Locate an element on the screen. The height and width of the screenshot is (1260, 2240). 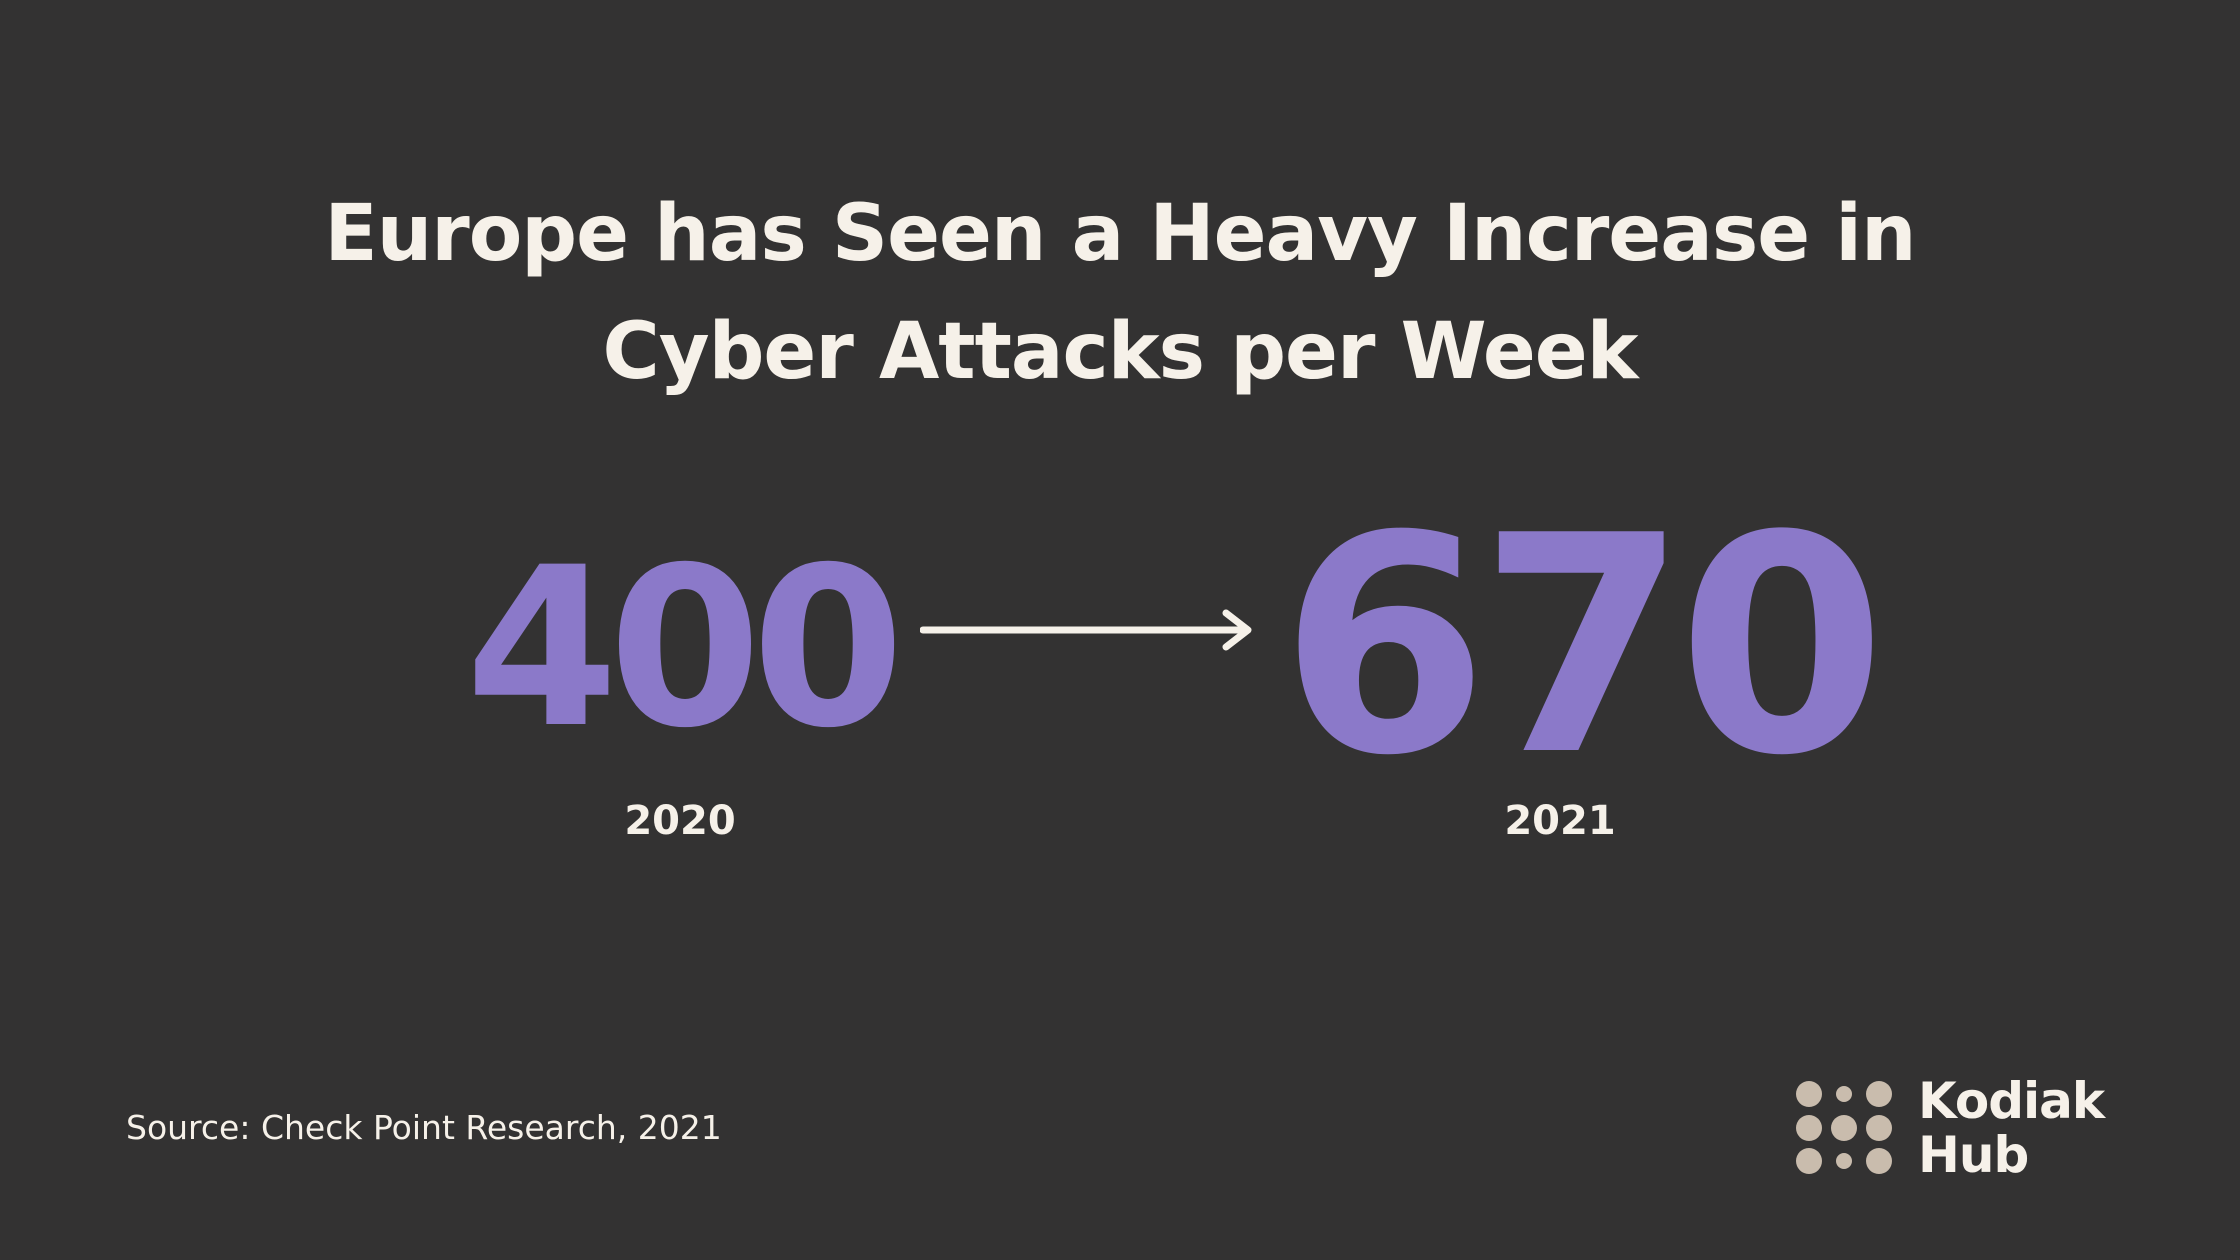
stat-2021-value: 670 is located at coordinates (1583, 646).